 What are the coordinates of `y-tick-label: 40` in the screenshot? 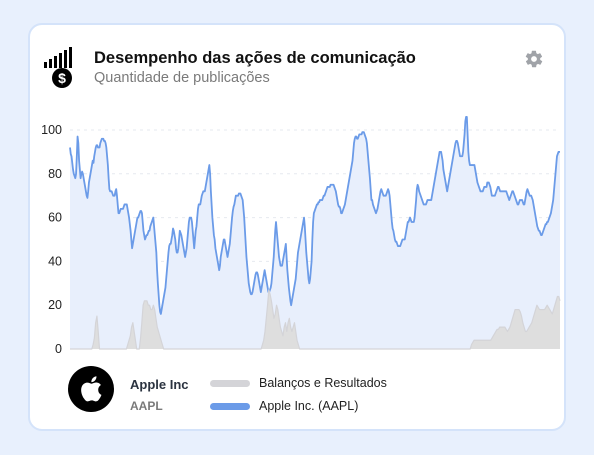 It's located at (55, 261).